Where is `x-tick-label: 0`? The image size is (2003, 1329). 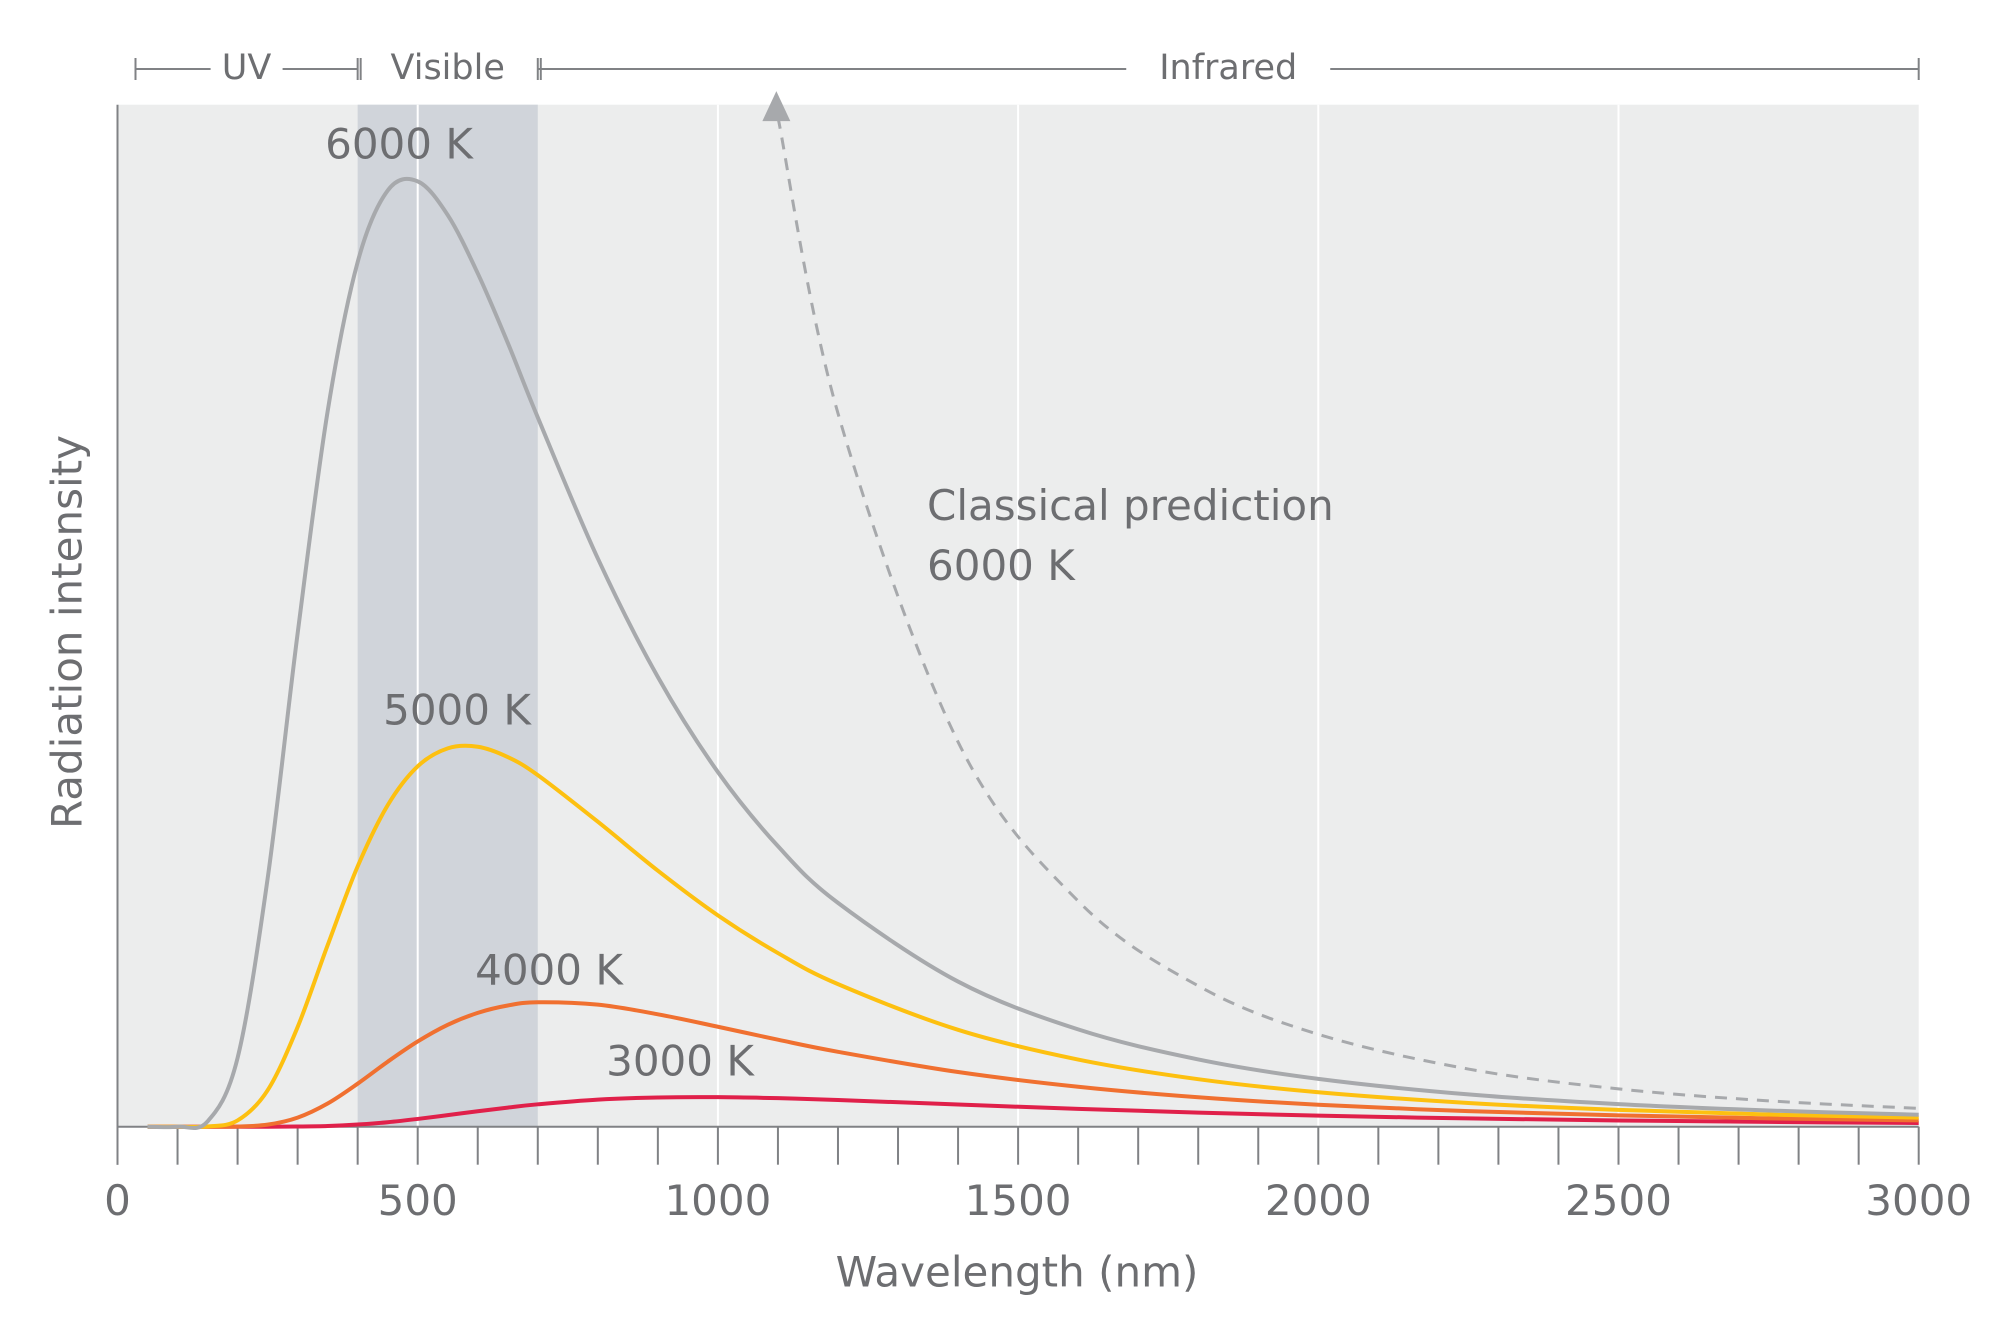 x-tick-label: 0 is located at coordinates (117, 1200).